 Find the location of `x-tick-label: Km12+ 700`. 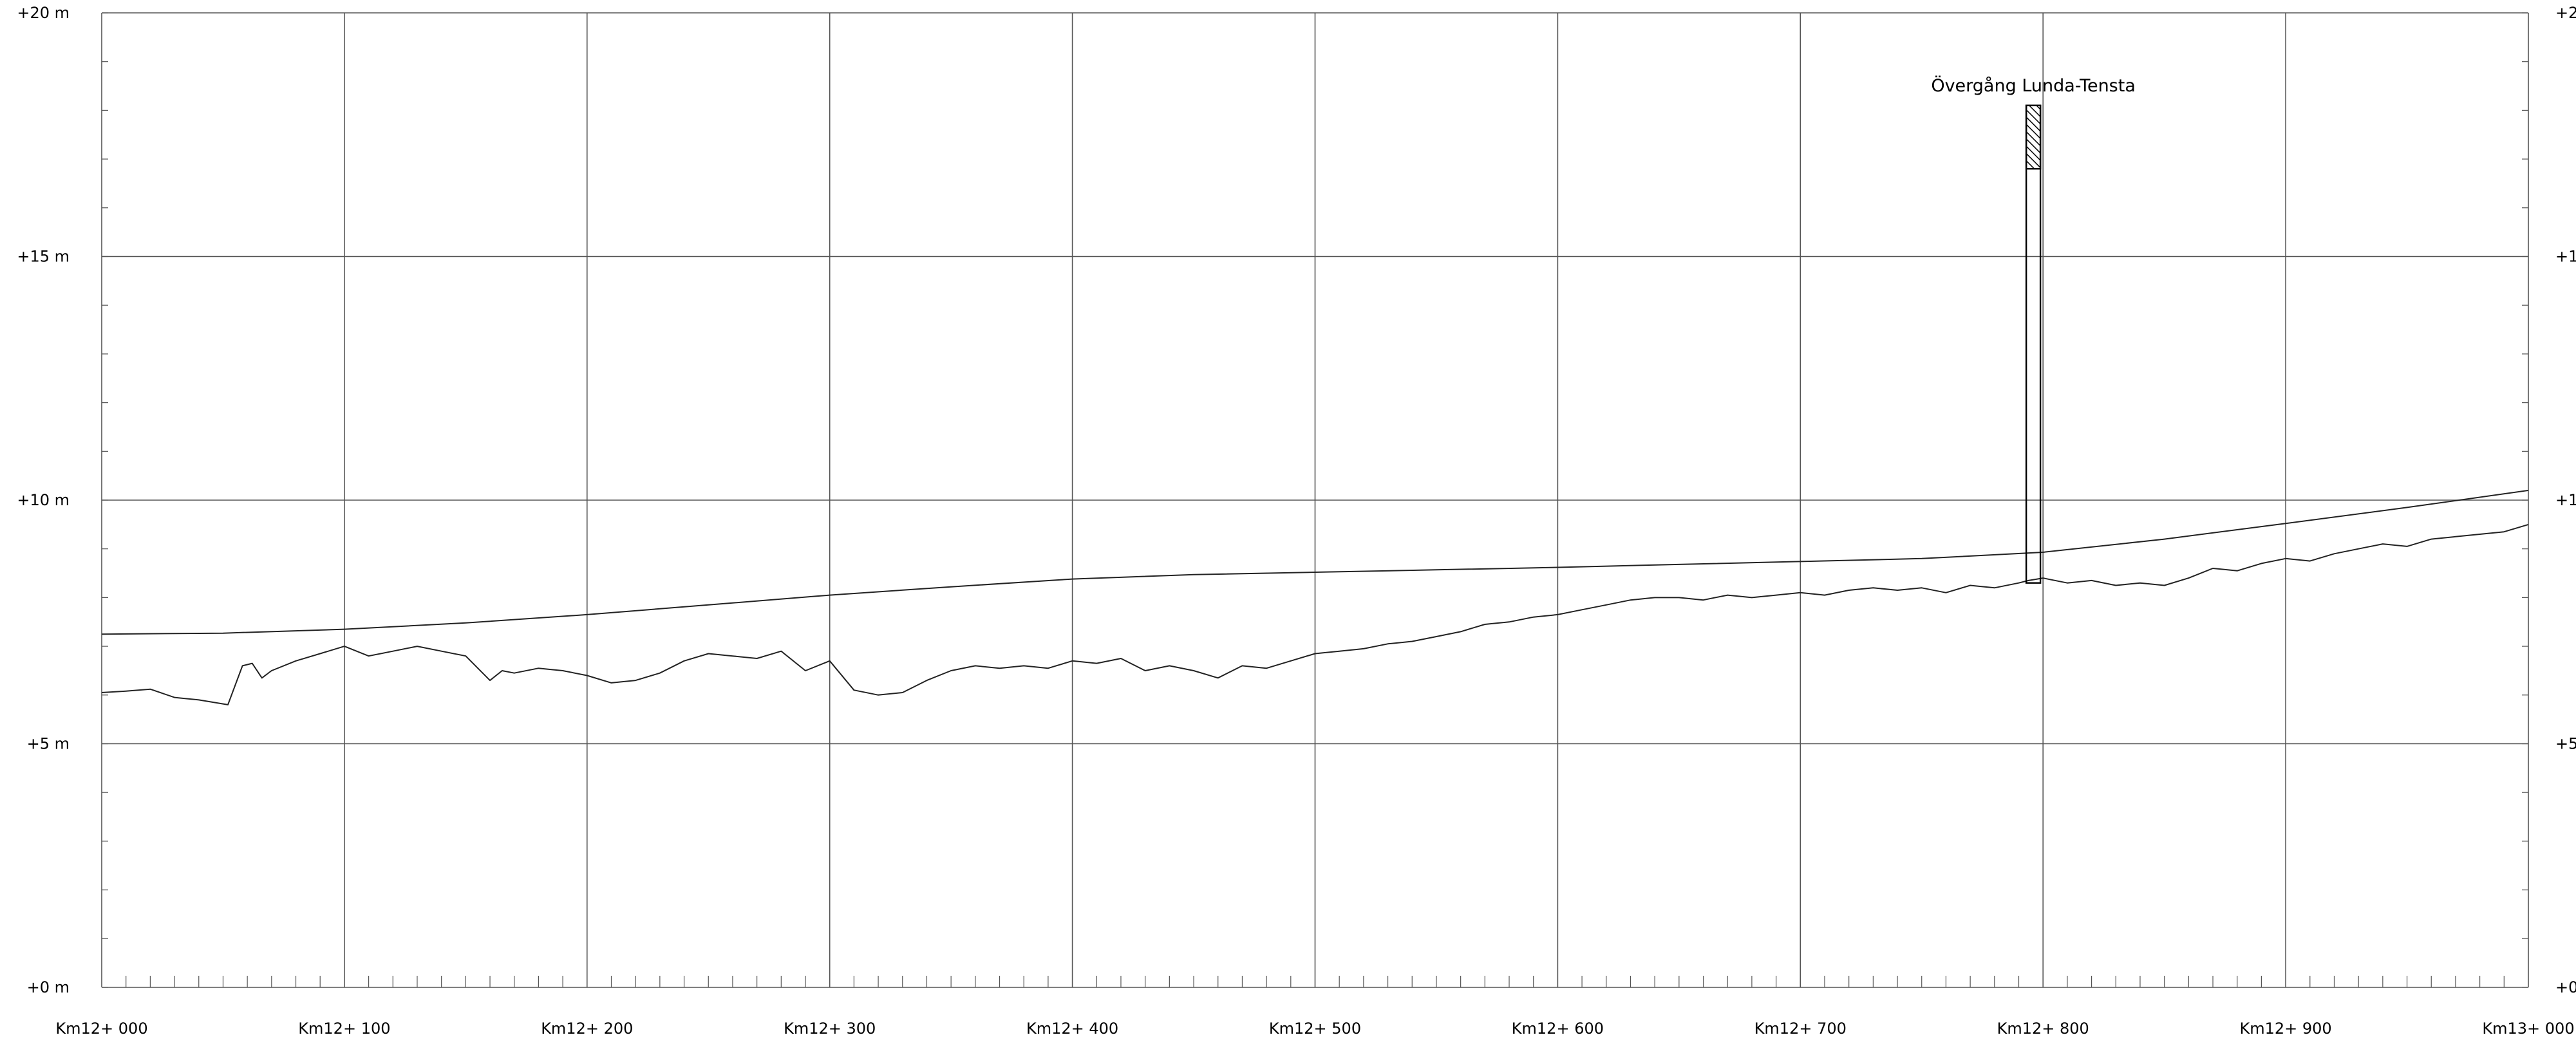

x-tick-label: Km12+ 700 is located at coordinates (1800, 1029).